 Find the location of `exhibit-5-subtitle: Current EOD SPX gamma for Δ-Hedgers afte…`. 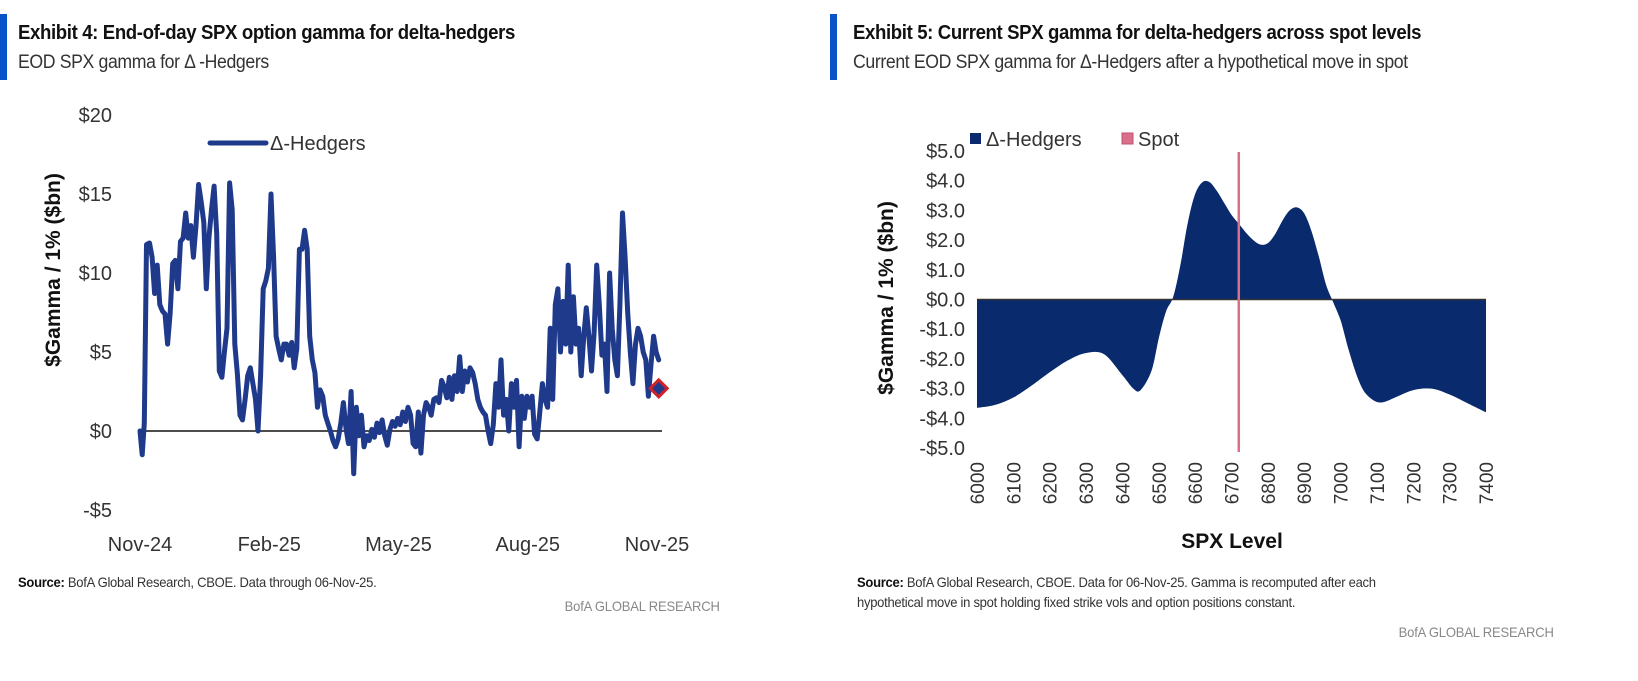

exhibit-5-subtitle: Current EOD SPX gamma for Δ-Hedgers afte… is located at coordinates (1130, 62).